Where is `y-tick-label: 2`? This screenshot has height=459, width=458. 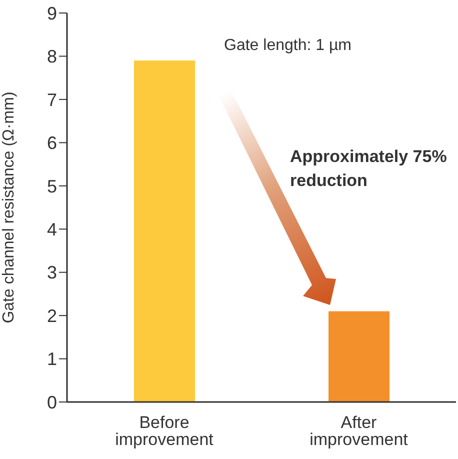 y-tick-label: 2 is located at coordinates (51, 316).